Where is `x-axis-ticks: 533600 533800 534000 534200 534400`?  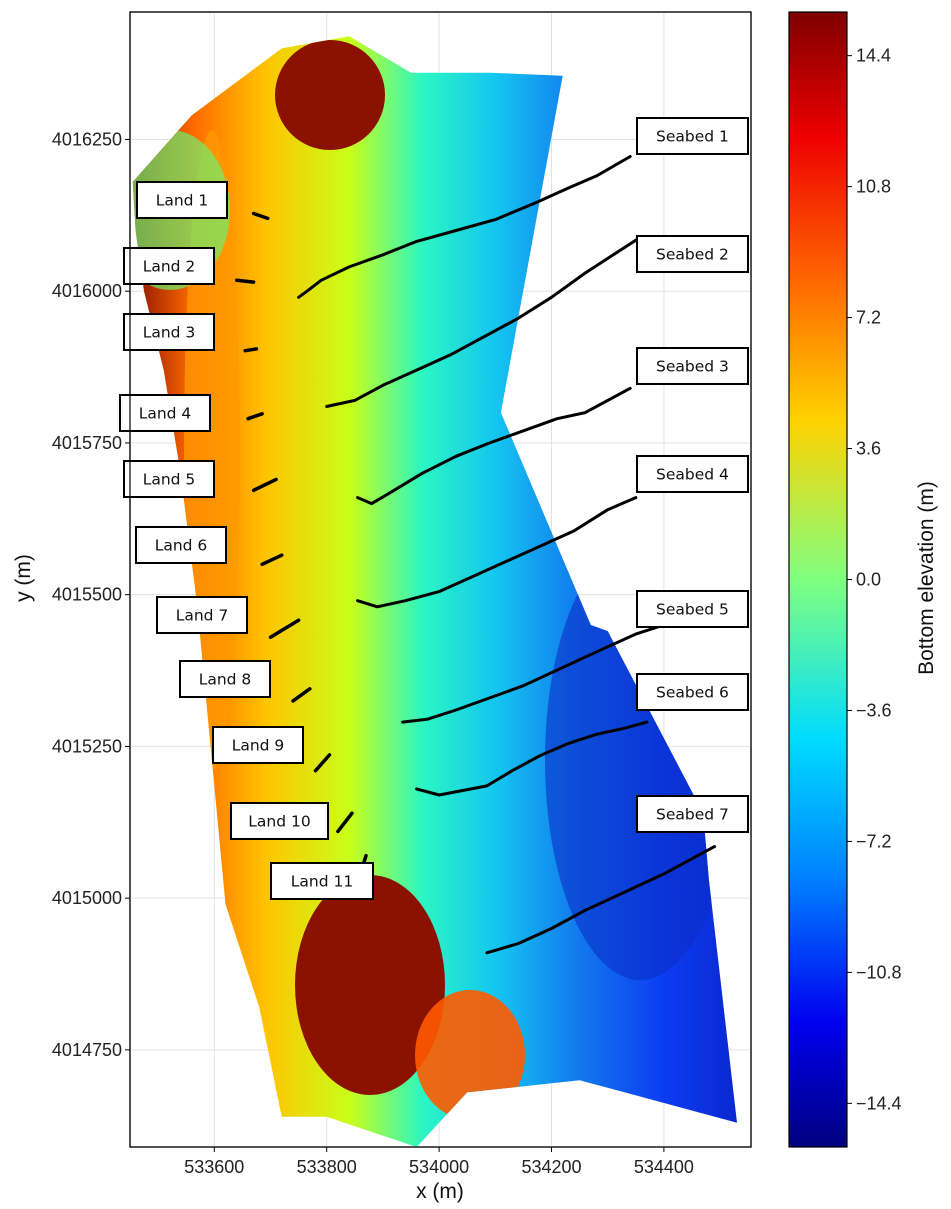
x-axis-ticks: 533600 533800 534000 534200 534400 is located at coordinates (439, 1162).